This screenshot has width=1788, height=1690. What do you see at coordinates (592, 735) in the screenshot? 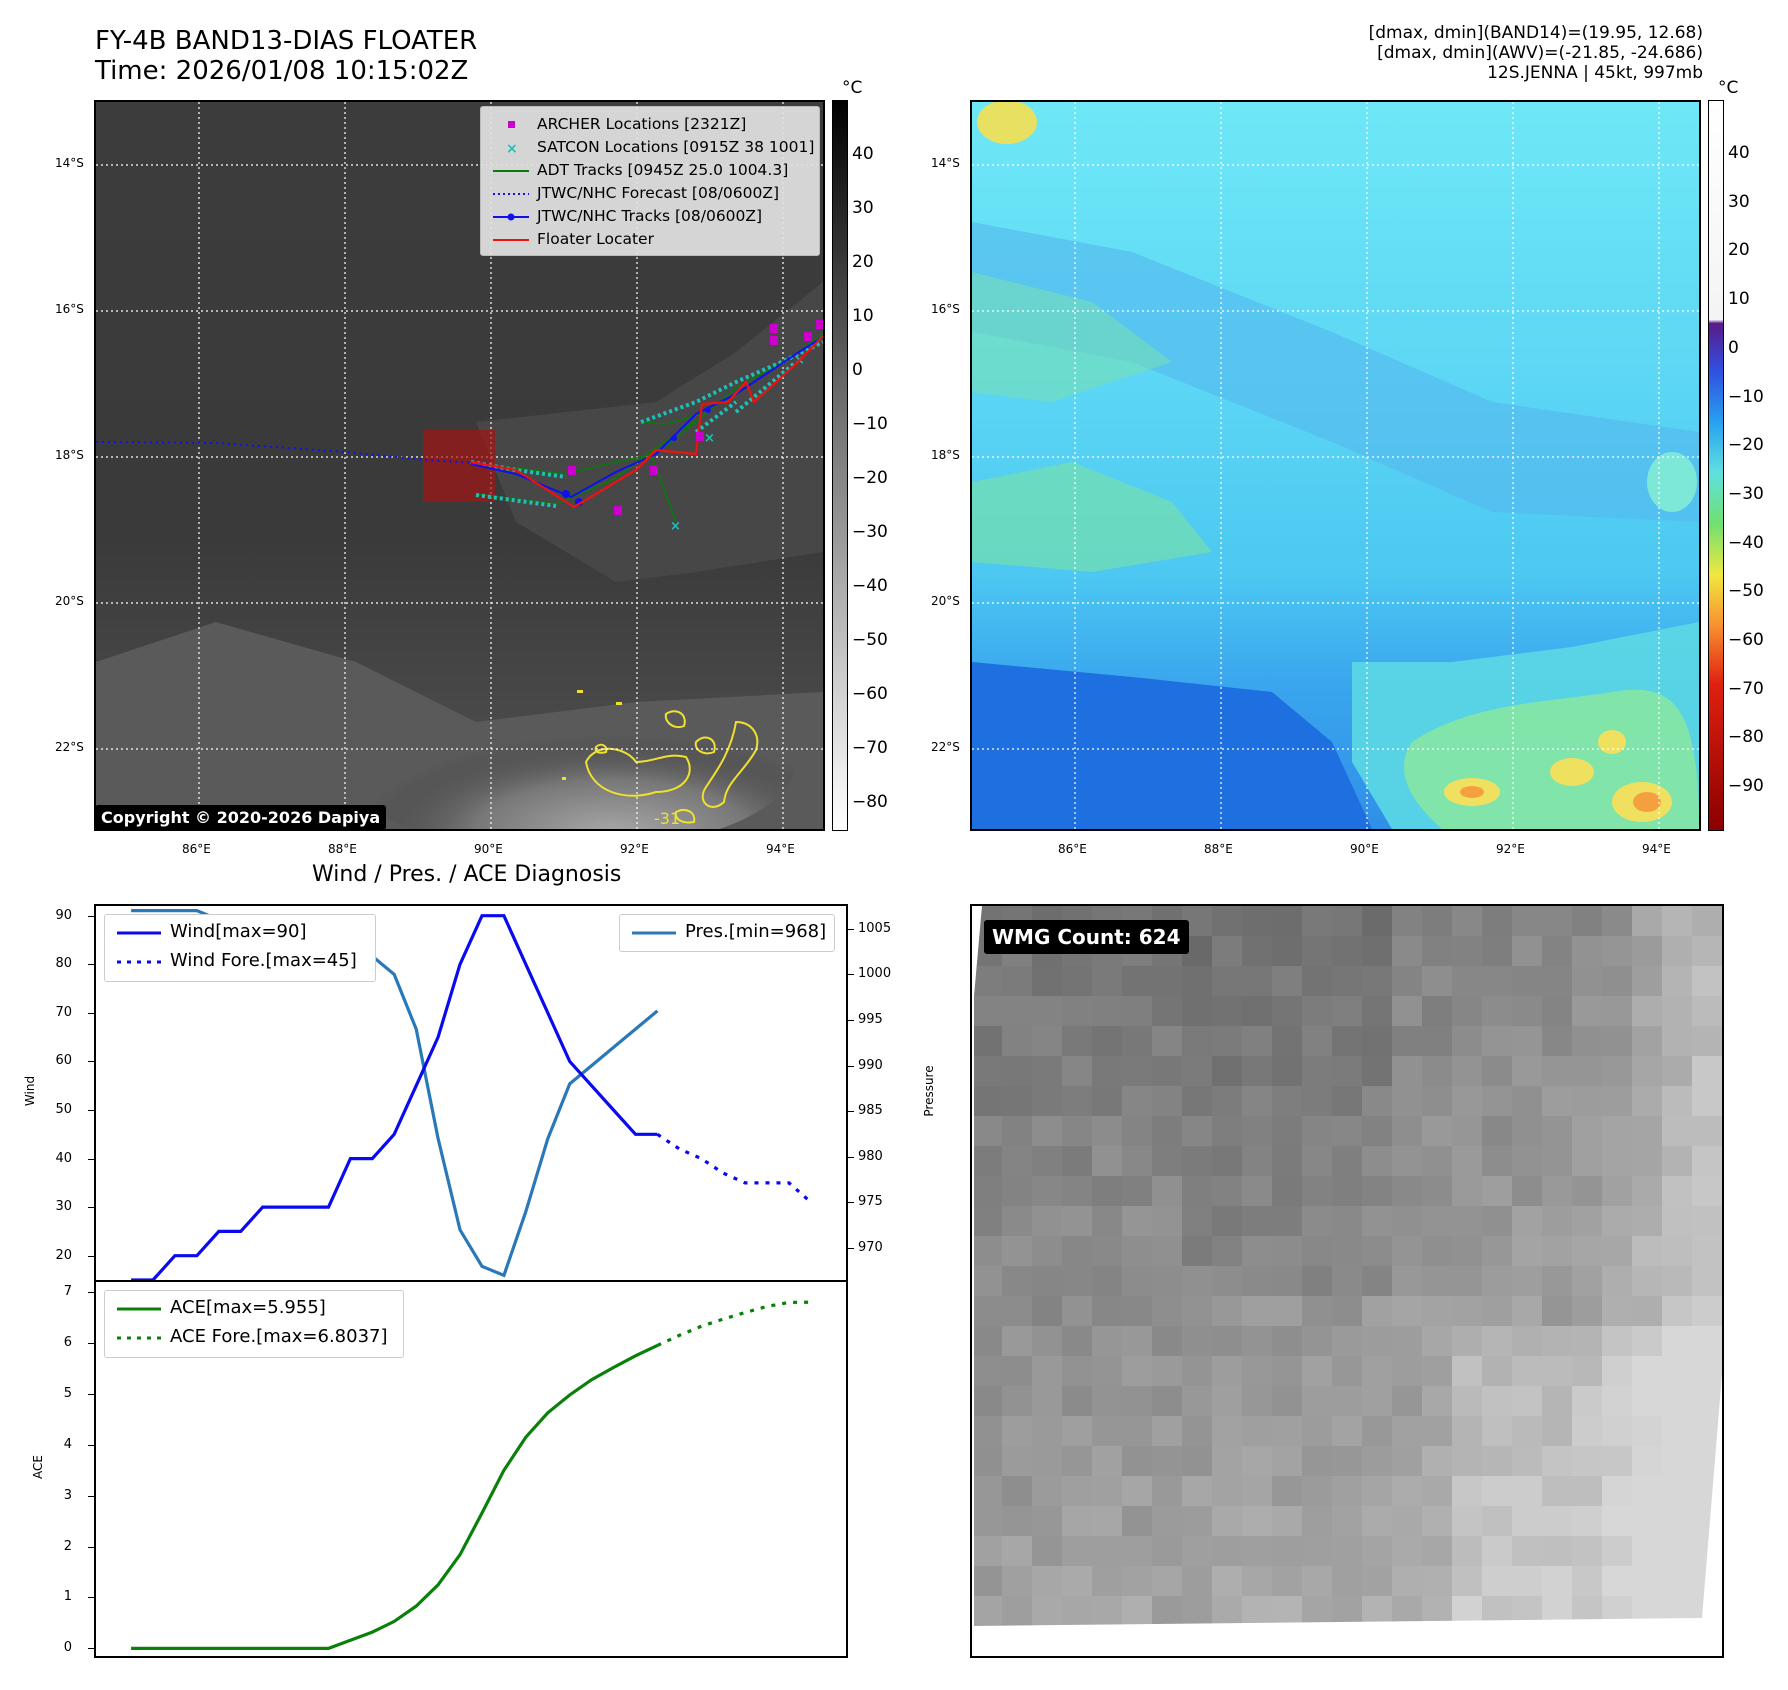
I see `contour-dots` at bounding box center [592, 735].